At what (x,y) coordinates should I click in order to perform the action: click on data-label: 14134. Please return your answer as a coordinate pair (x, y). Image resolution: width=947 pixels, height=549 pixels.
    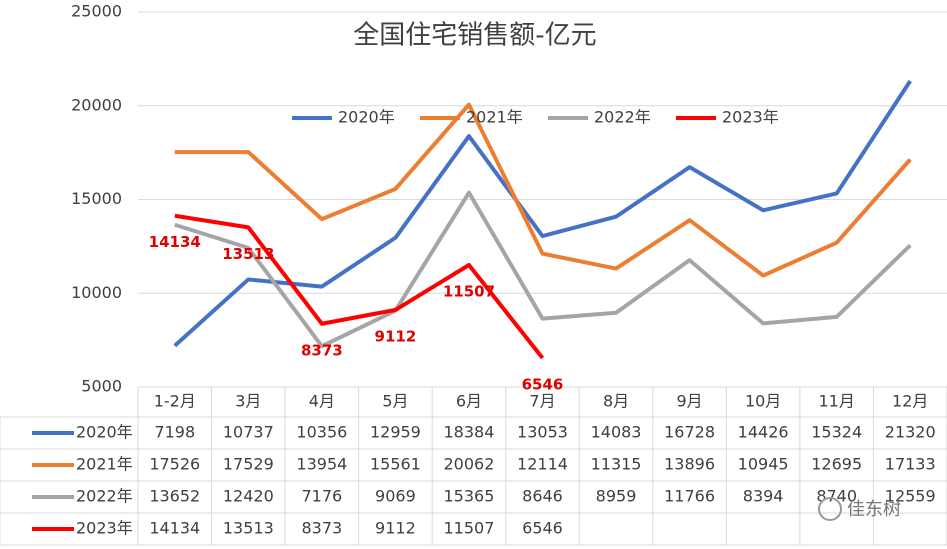
    Looking at the image, I should click on (175, 242).